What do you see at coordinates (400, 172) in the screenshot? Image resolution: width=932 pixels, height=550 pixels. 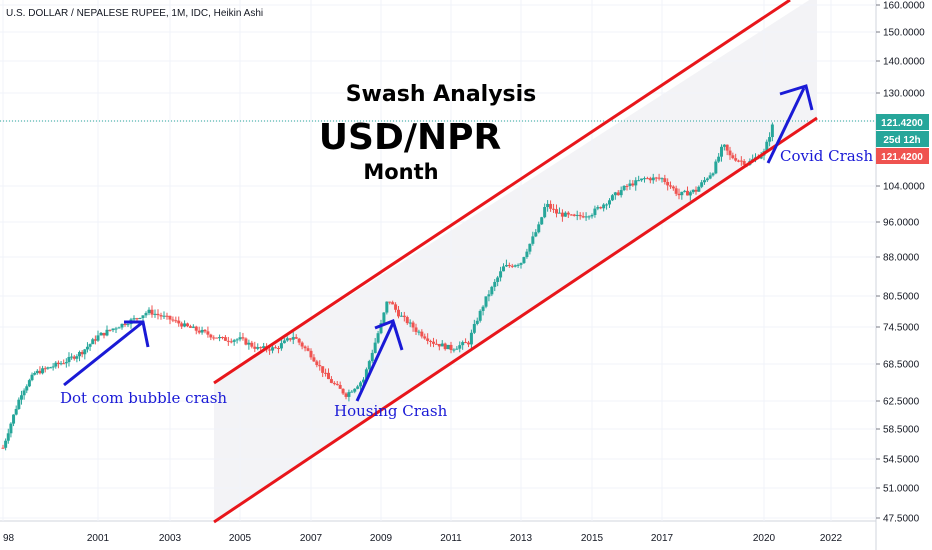 I see `timeframe-label: Month` at bounding box center [400, 172].